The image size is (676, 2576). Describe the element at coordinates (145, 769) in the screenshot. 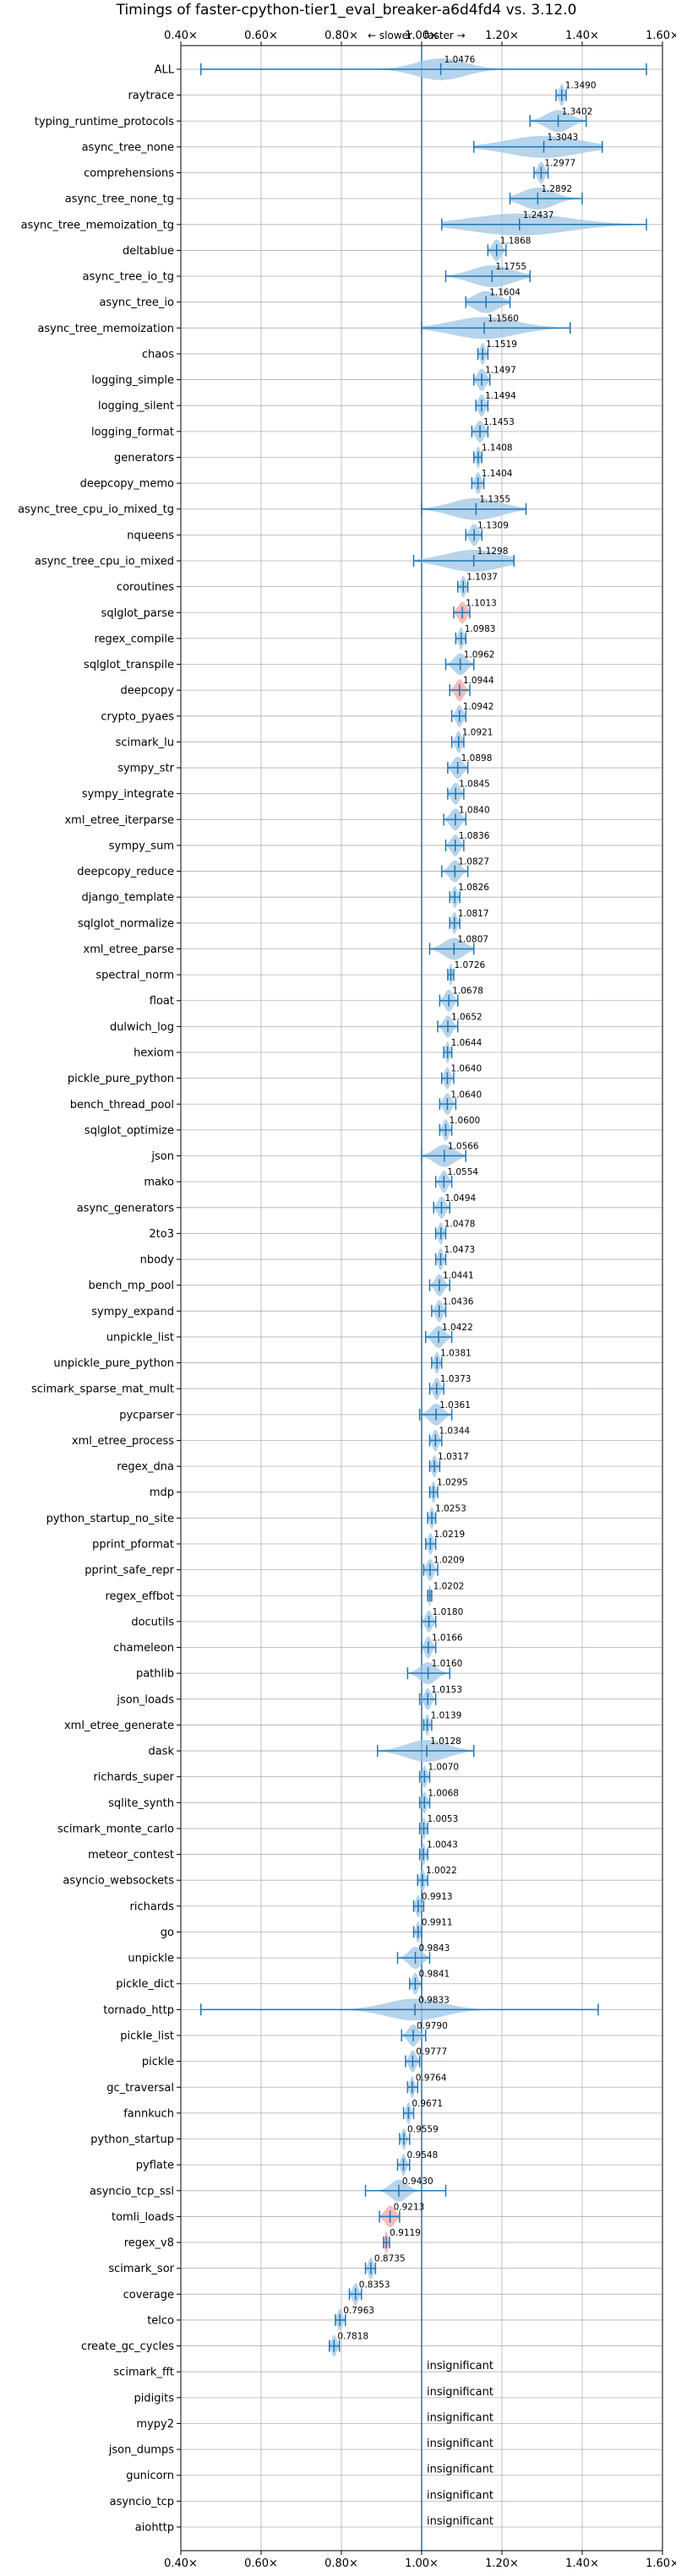

I see `category-label: sympy_str` at that location.